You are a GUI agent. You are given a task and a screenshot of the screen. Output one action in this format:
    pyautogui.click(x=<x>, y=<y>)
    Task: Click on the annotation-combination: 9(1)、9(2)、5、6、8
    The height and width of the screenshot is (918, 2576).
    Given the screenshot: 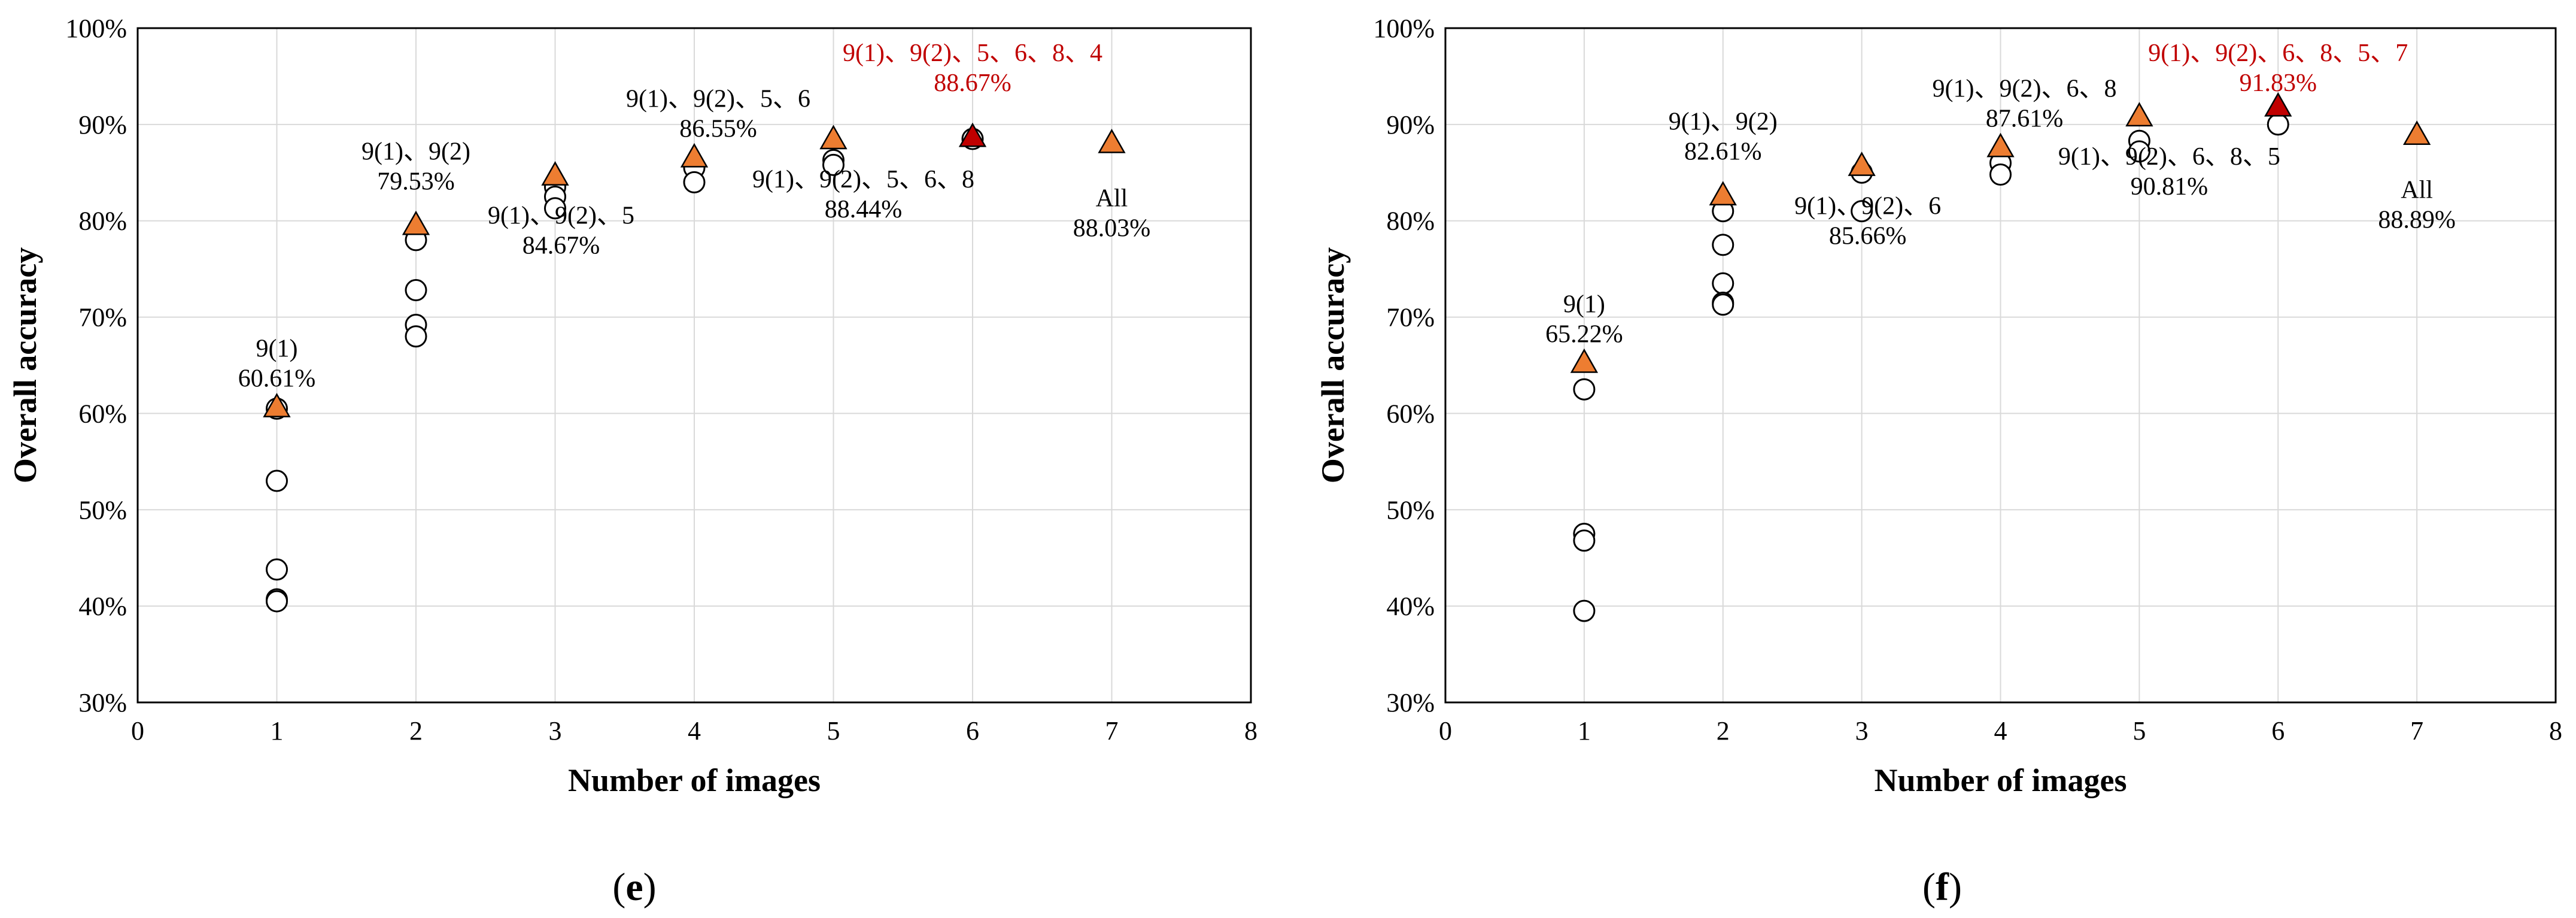 What is the action you would take?
    pyautogui.click(x=863, y=179)
    